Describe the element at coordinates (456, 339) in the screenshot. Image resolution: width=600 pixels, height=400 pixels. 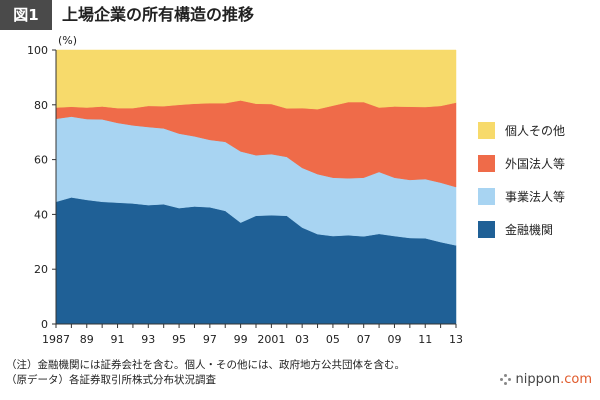
I see `x-tick-label: 13` at that location.